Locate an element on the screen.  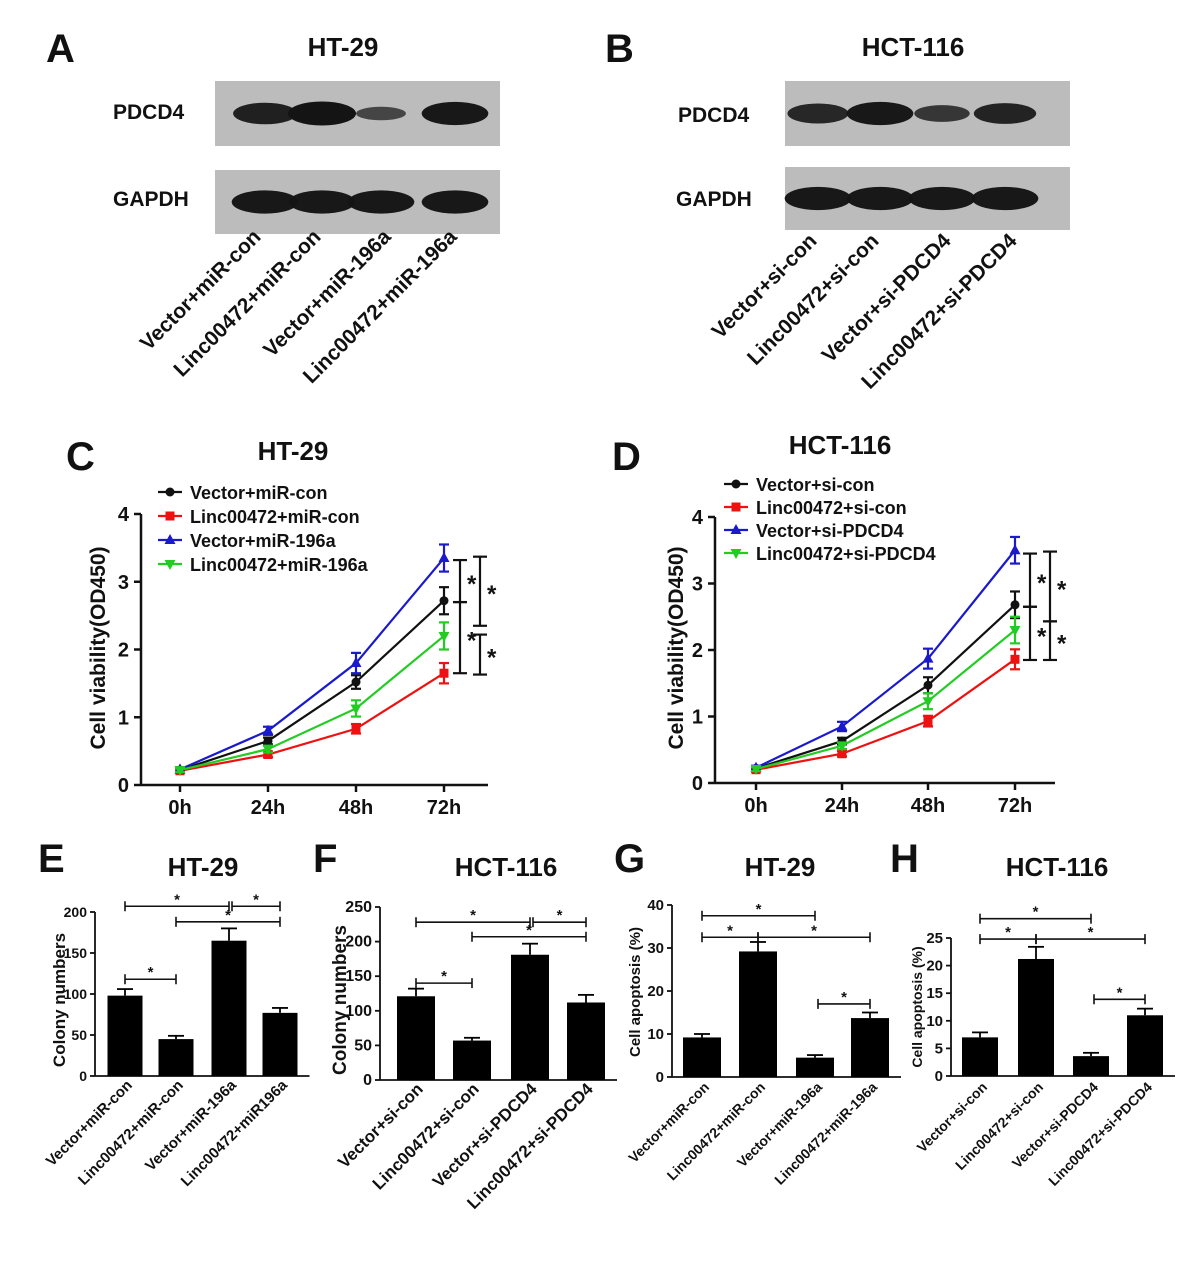
chart-f-ytick-label: 50 is located at coordinates (363, 1045).